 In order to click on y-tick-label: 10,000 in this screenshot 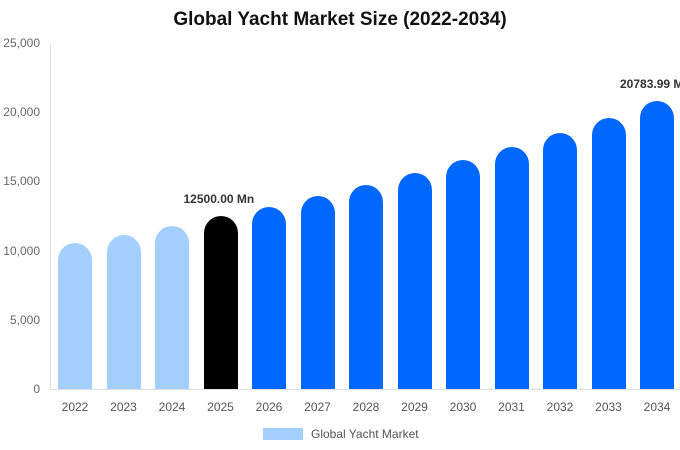, I will do `click(21, 250)`.